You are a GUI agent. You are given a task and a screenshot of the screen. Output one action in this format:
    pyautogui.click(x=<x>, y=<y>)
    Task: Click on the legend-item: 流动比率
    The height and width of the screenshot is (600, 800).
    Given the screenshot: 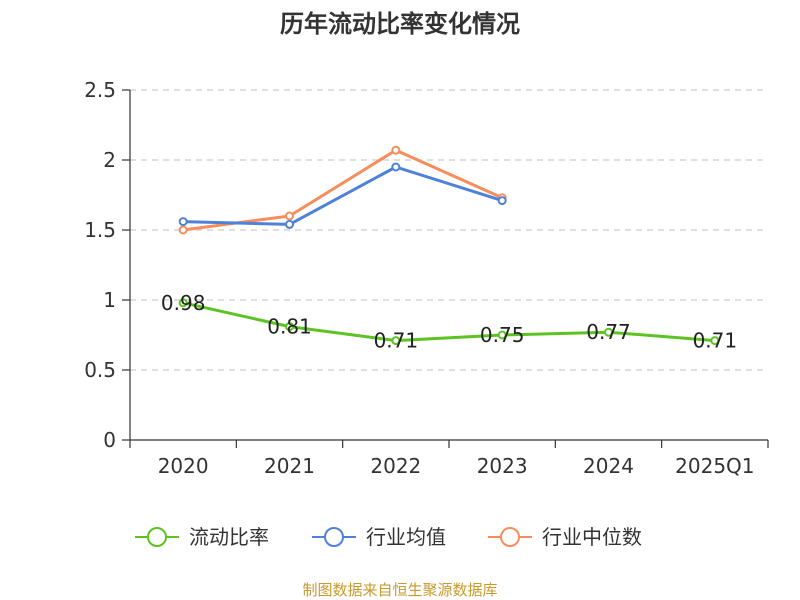 What is the action you would take?
    pyautogui.click(x=202, y=537)
    